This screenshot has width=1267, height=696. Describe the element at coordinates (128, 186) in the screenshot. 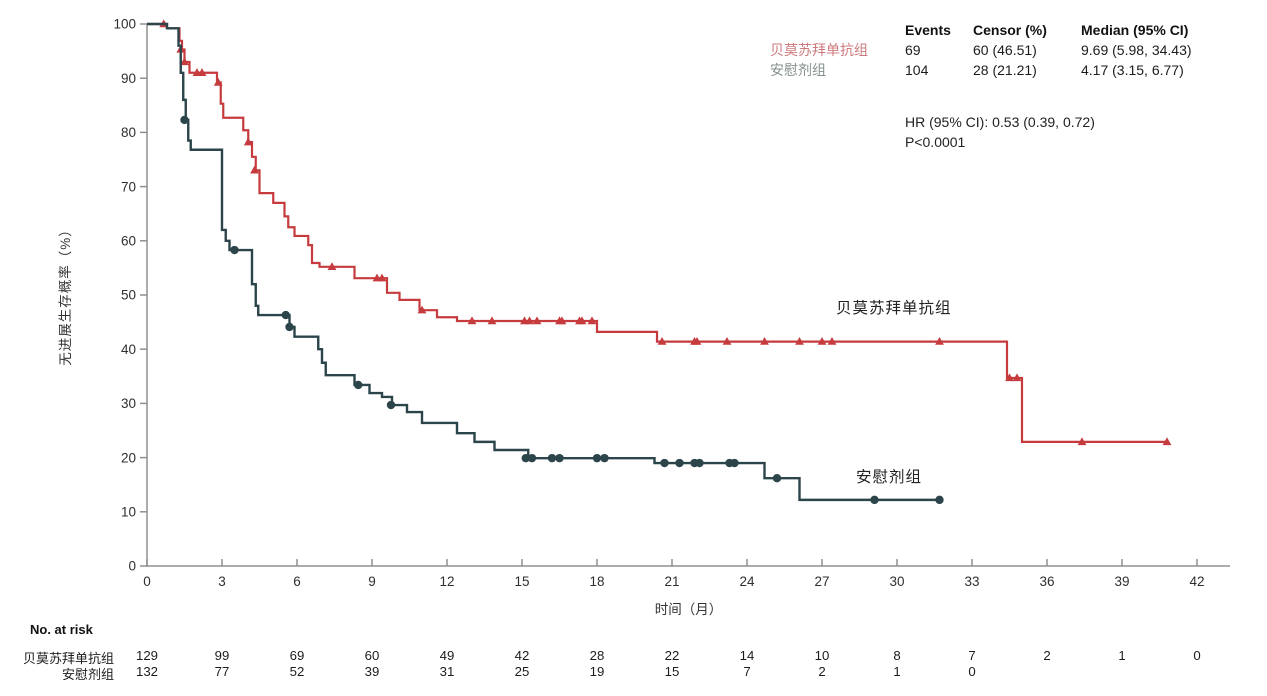

I see `y-tick-label: 70` at that location.